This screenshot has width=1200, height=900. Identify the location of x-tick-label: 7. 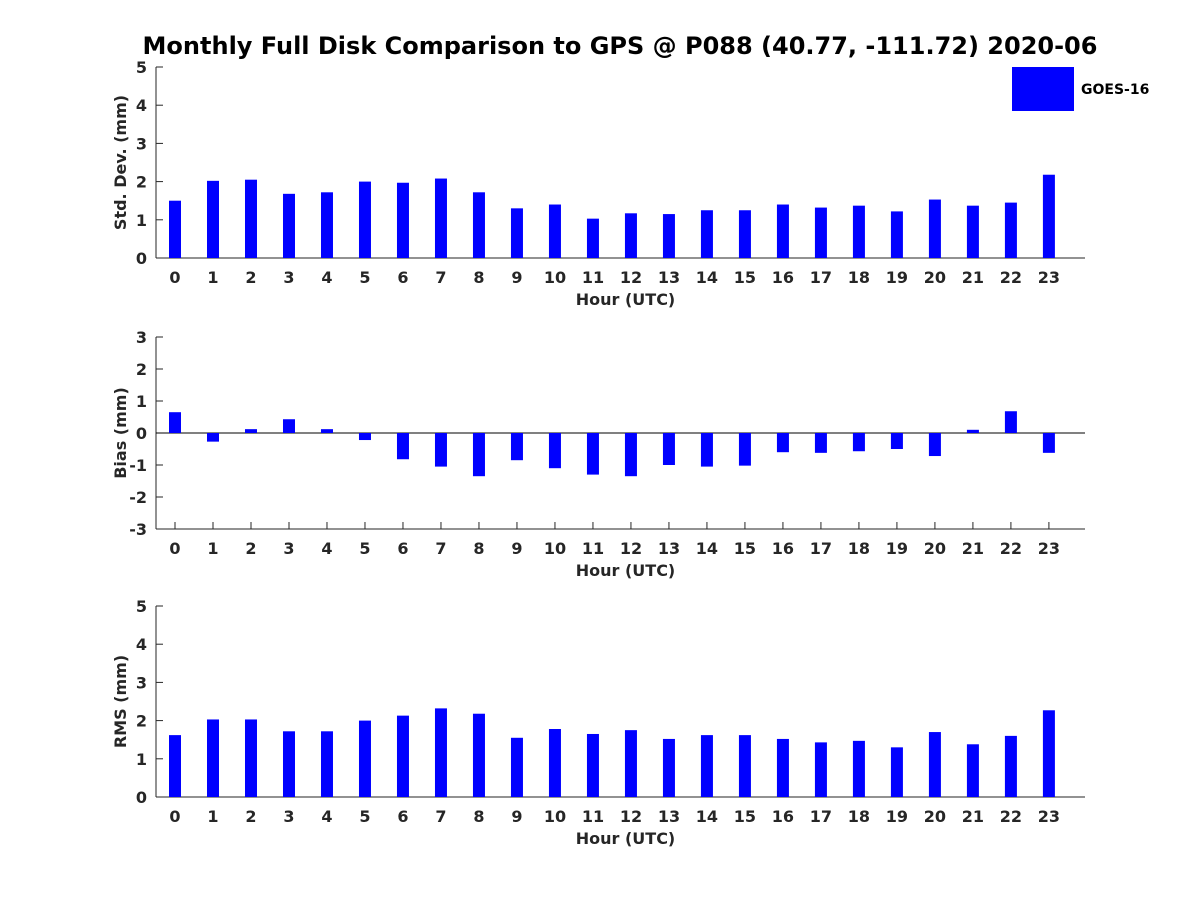
(440, 277).